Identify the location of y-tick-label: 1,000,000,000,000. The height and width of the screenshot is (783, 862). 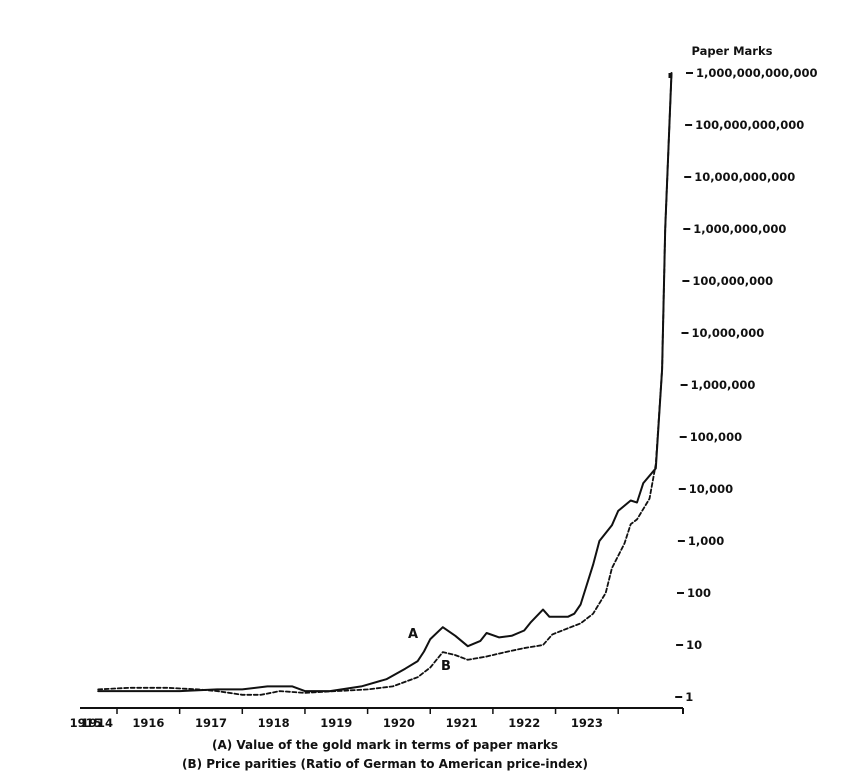
(757, 73).